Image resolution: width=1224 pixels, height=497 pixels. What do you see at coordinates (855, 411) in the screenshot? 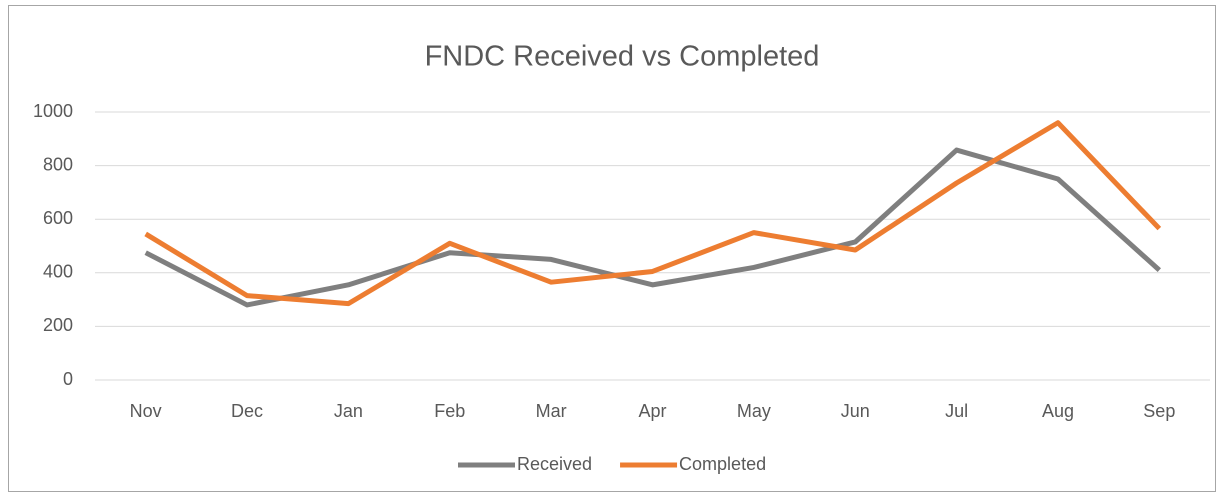
I see `x-tick-label: Jun` at bounding box center [855, 411].